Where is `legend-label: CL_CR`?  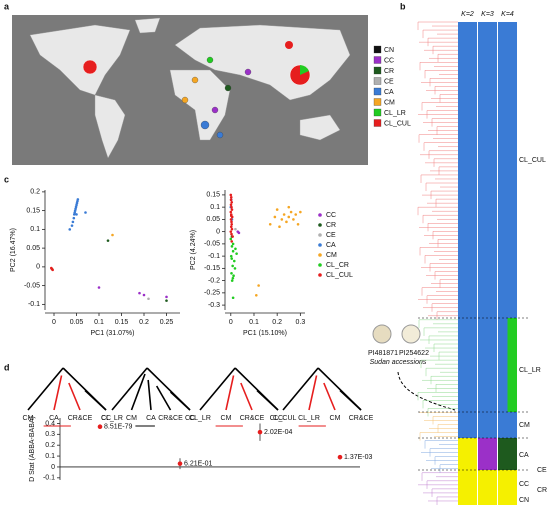
legend-label: CL_CR is located at coordinates (337, 265).